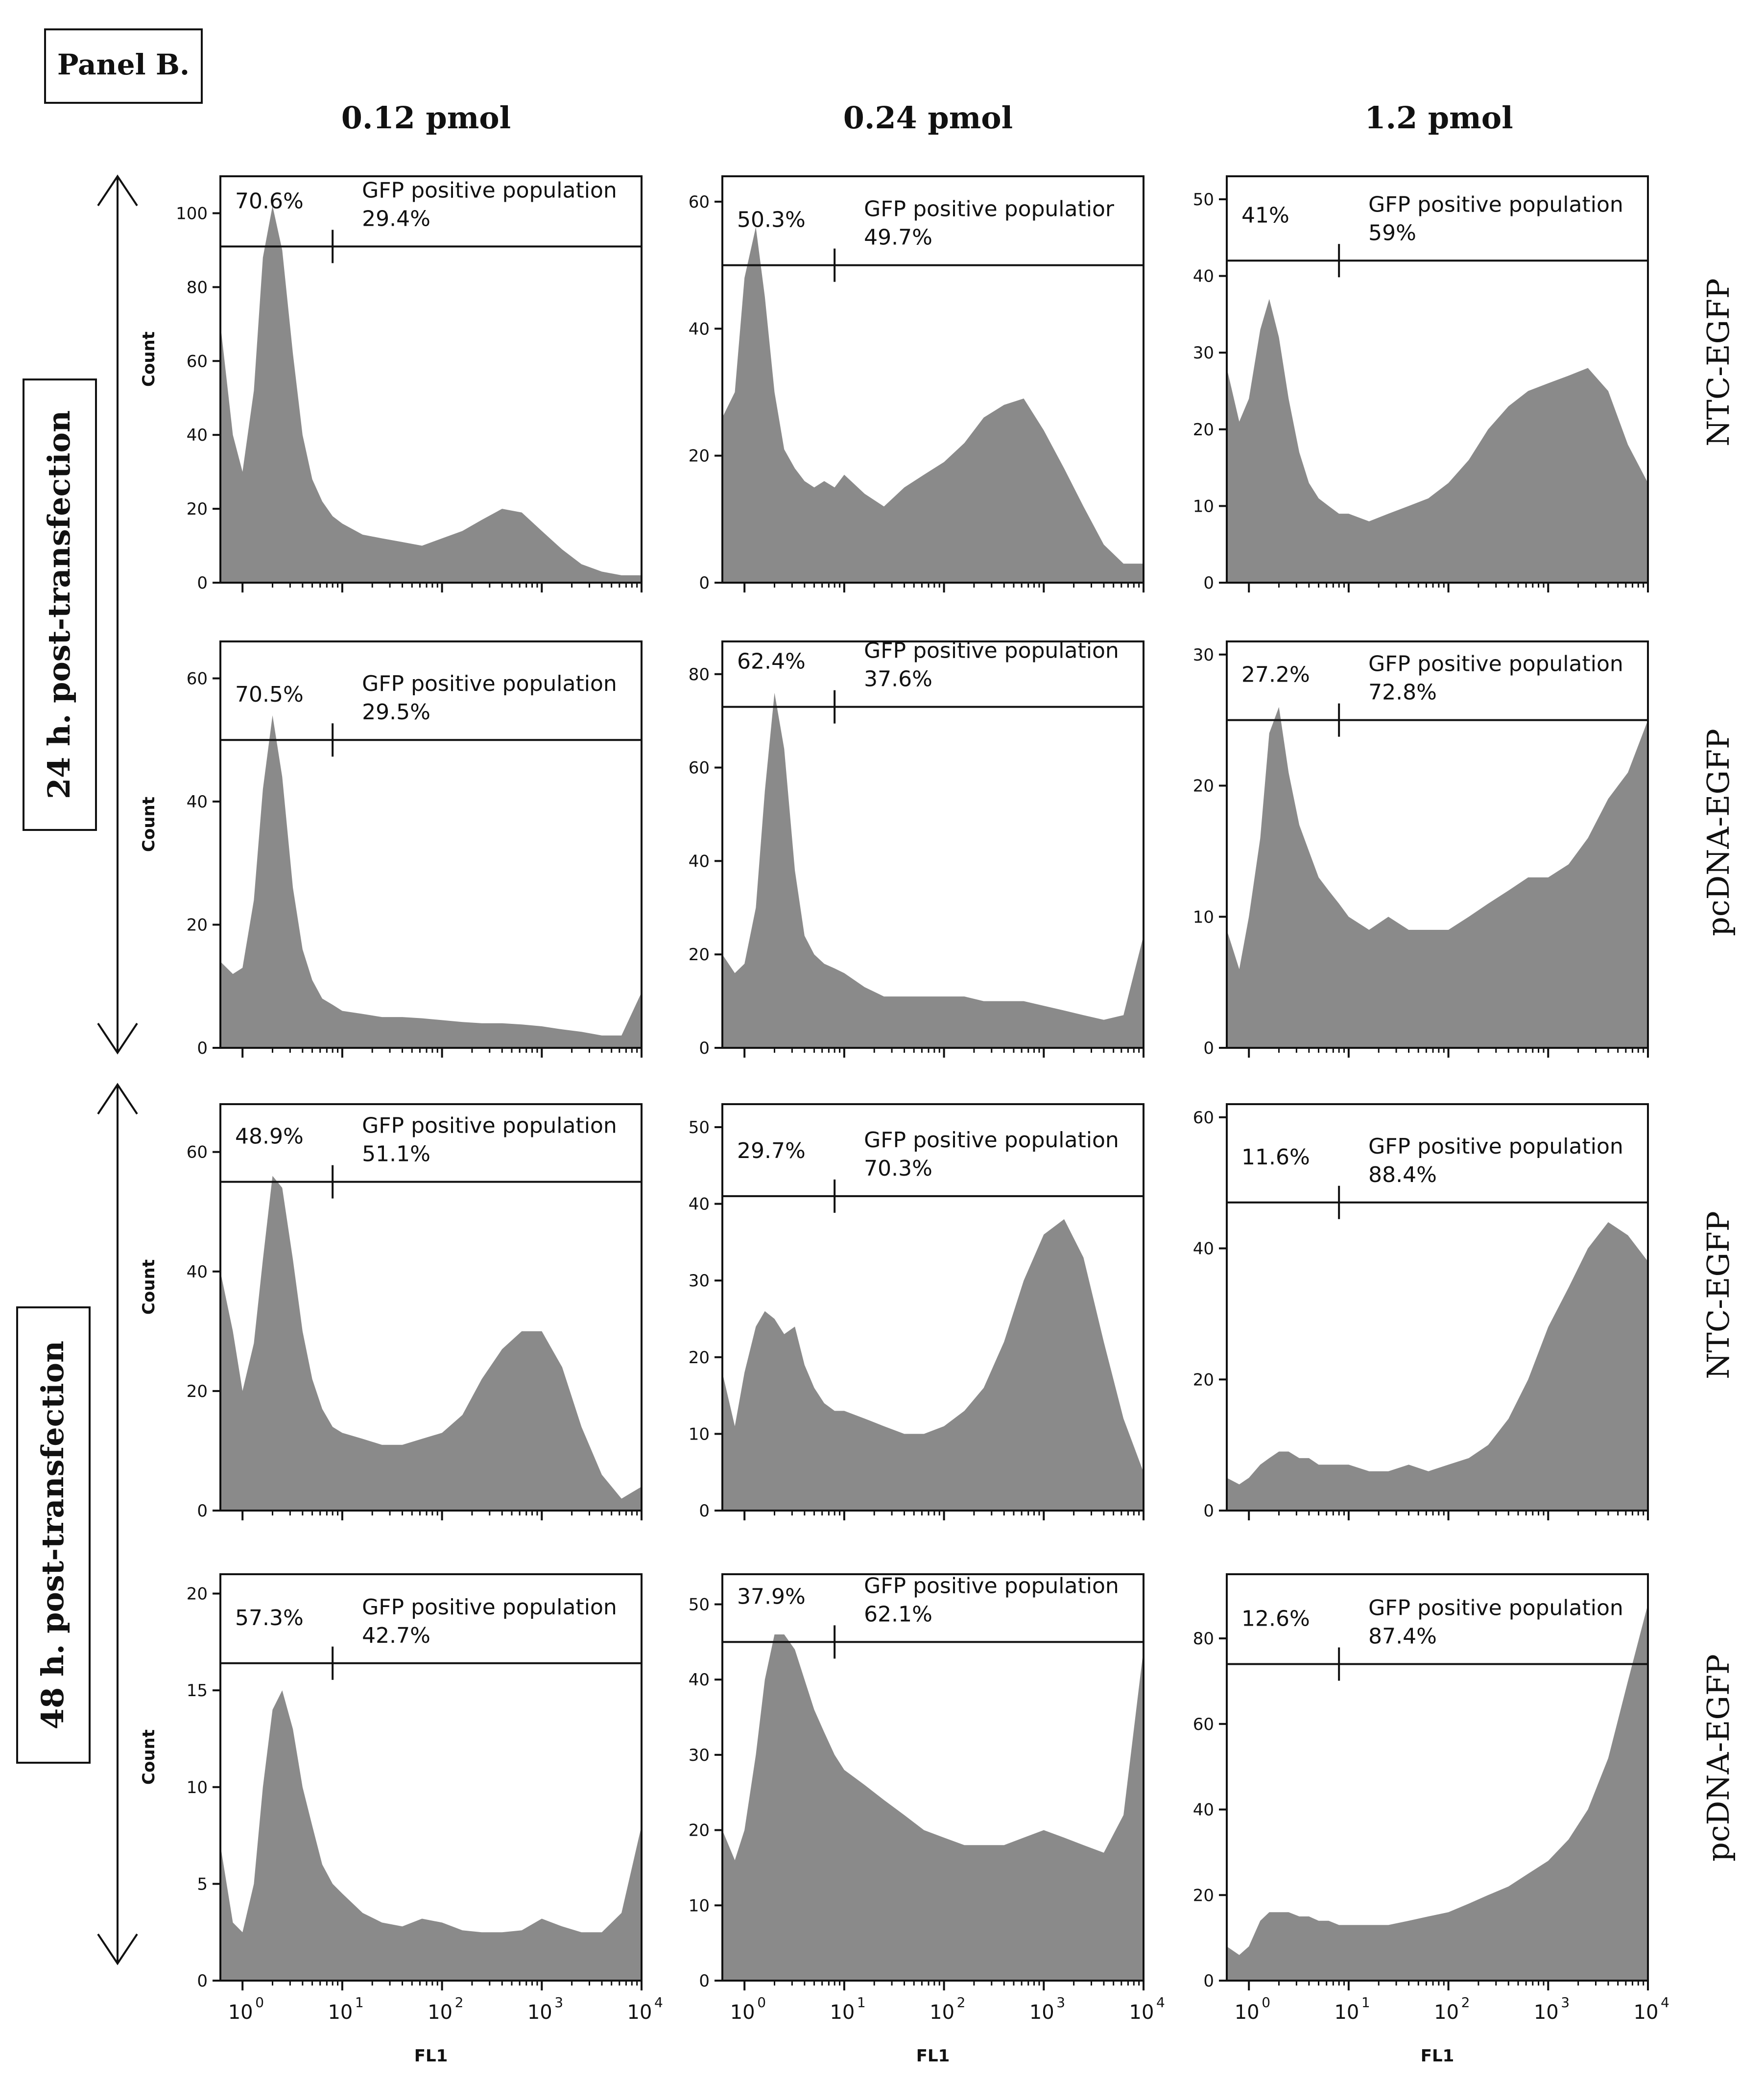  I want to click on histogram-panel: 0 10 20 30 40 50 41% GFP positive population 59%, so click(1421, 384).